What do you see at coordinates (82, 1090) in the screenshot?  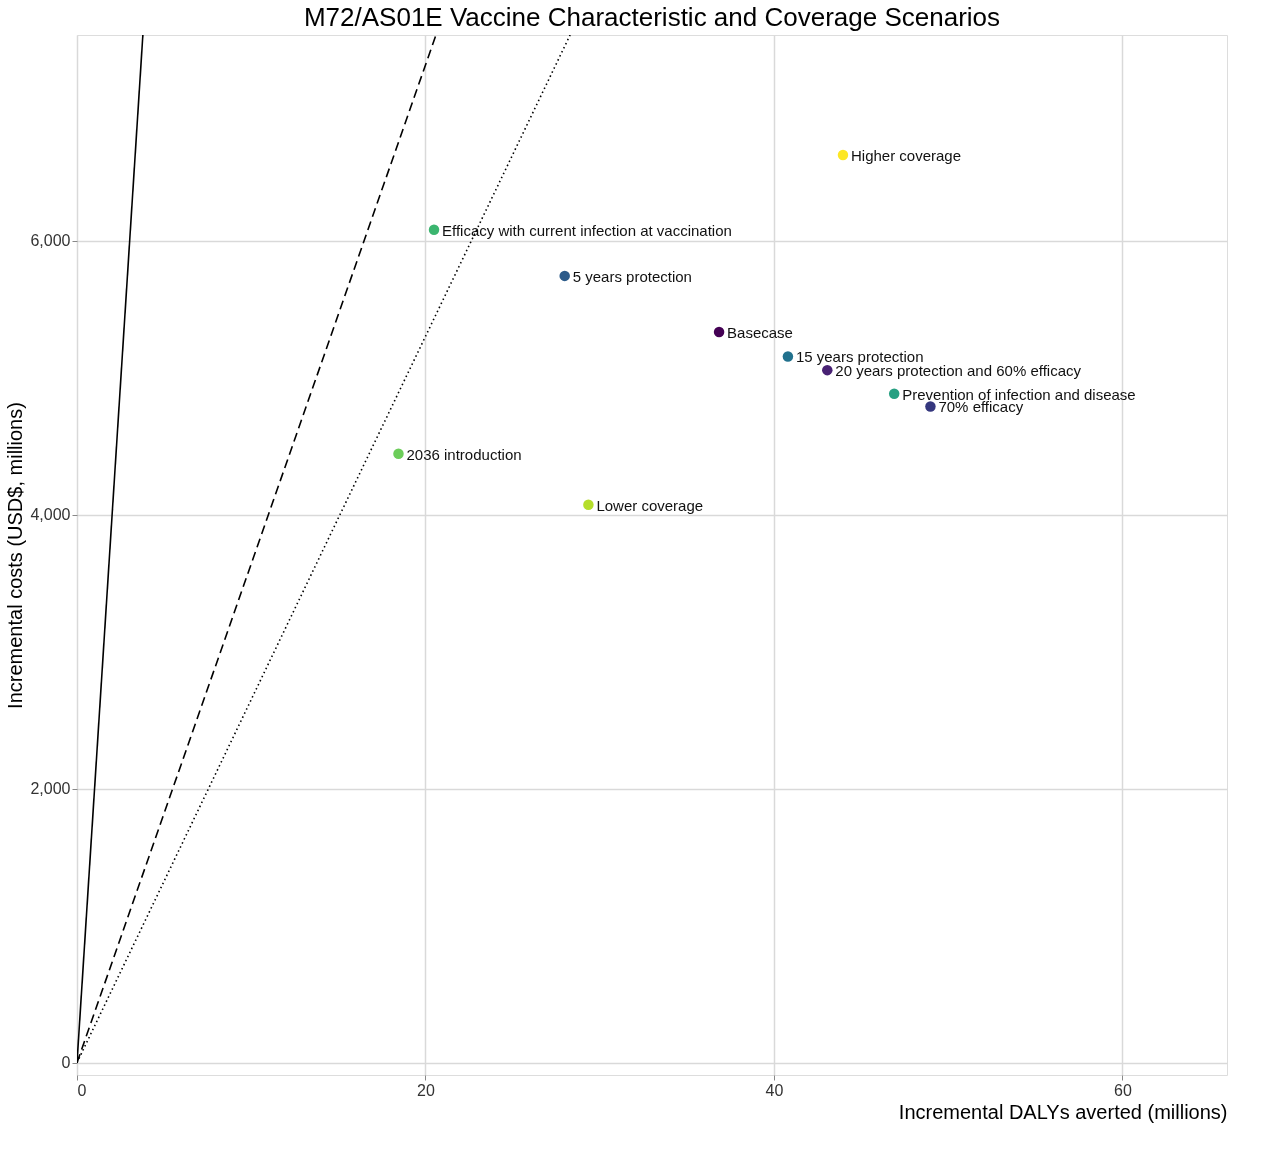 I see `x-tick-label: 0` at bounding box center [82, 1090].